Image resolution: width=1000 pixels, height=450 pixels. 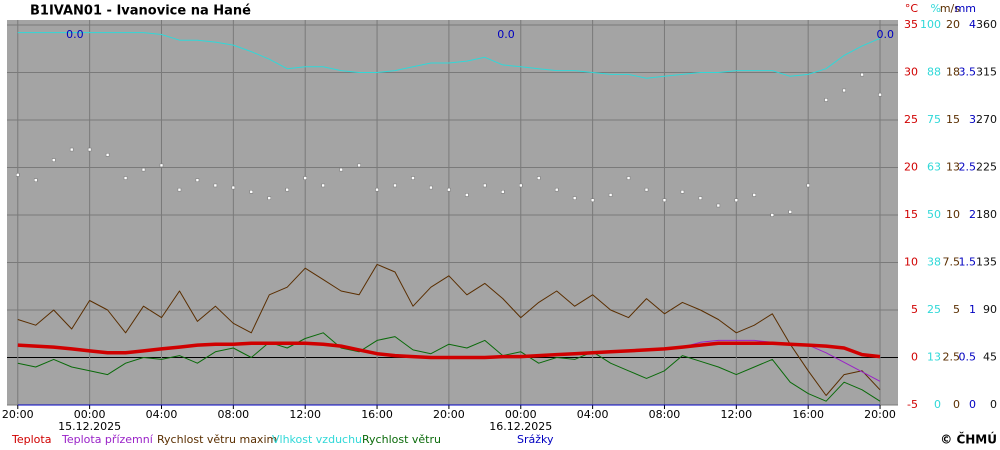 I want to click on y-tick-label: 1.5, so click(x=968, y=262).